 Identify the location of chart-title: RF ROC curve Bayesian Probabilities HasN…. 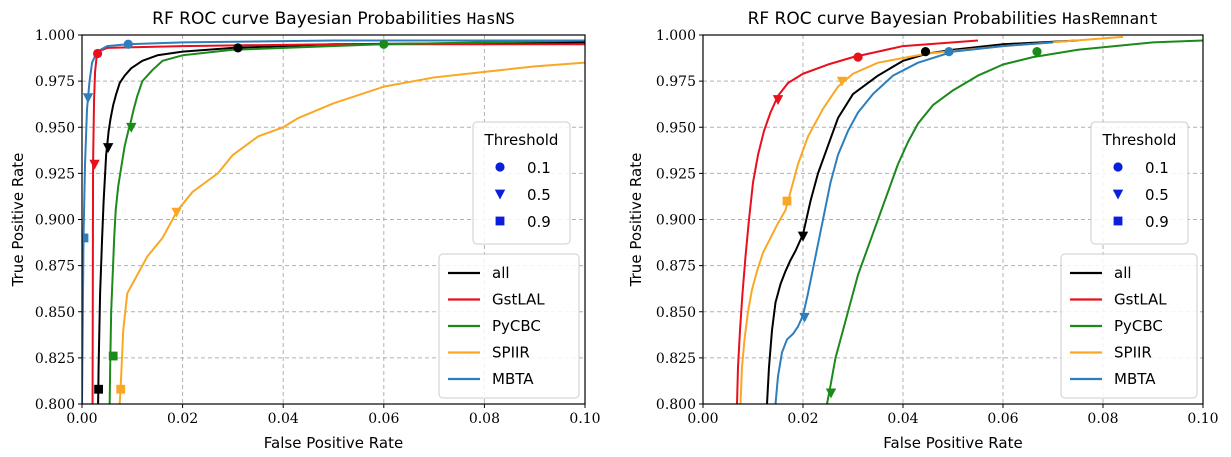
(333, 19).